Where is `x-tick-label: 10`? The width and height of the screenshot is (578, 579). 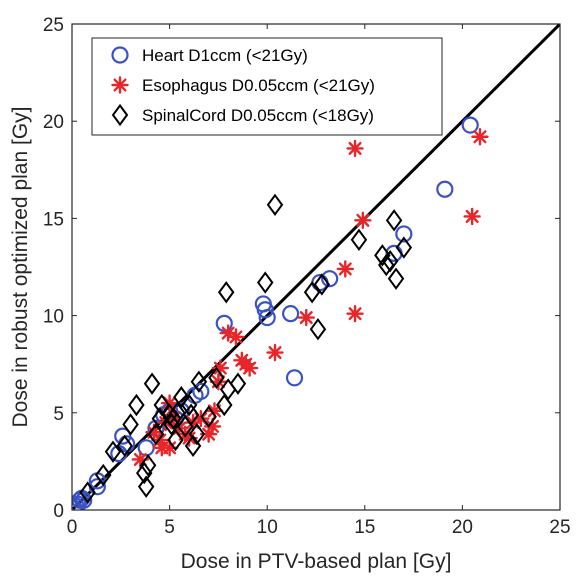
x-tick-label: 10 is located at coordinates (267, 527).